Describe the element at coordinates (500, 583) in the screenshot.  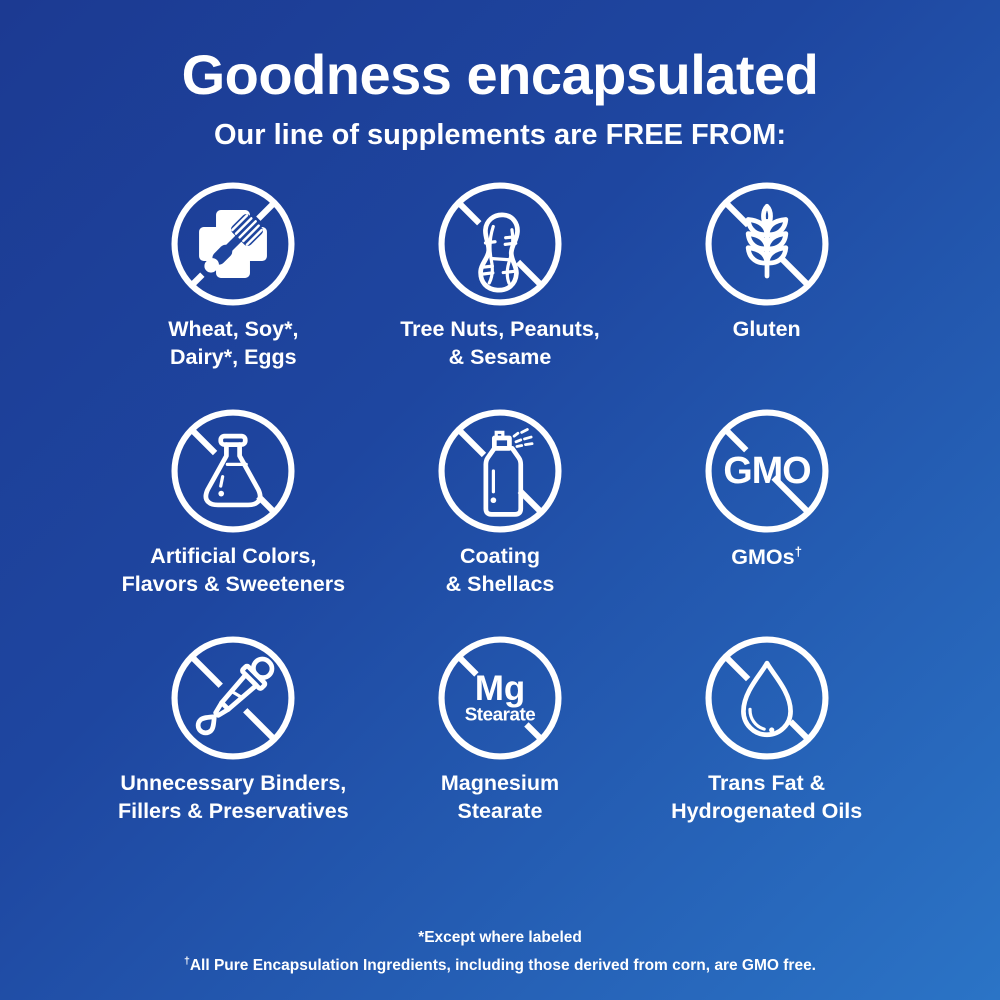
I see `item-label-line2: & Shellacs` at that location.